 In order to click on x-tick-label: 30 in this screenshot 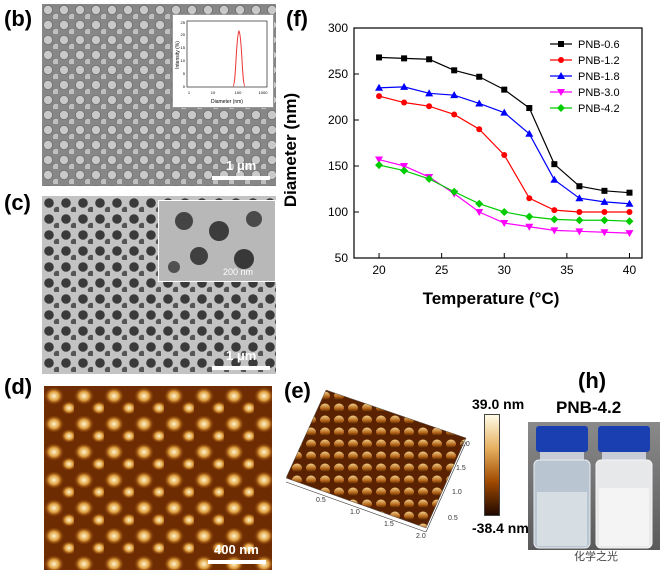, I will do `click(505, 270)`.